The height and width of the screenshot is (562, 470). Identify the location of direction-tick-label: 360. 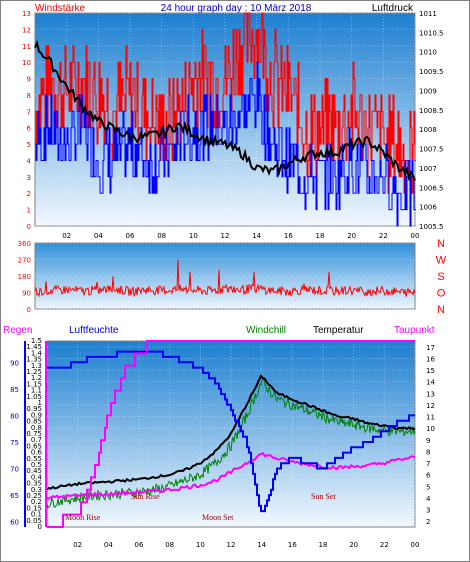
(24, 244).